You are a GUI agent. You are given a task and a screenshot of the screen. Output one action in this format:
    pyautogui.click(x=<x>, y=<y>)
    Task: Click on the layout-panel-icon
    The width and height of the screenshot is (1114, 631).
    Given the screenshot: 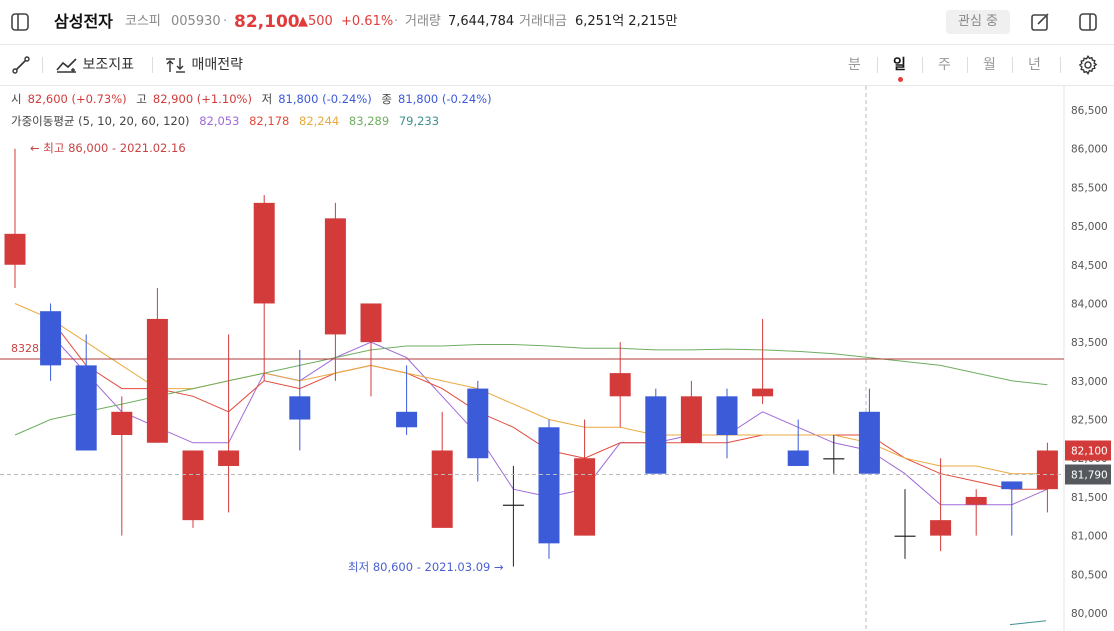 What is the action you would take?
    pyautogui.click(x=1088, y=22)
    